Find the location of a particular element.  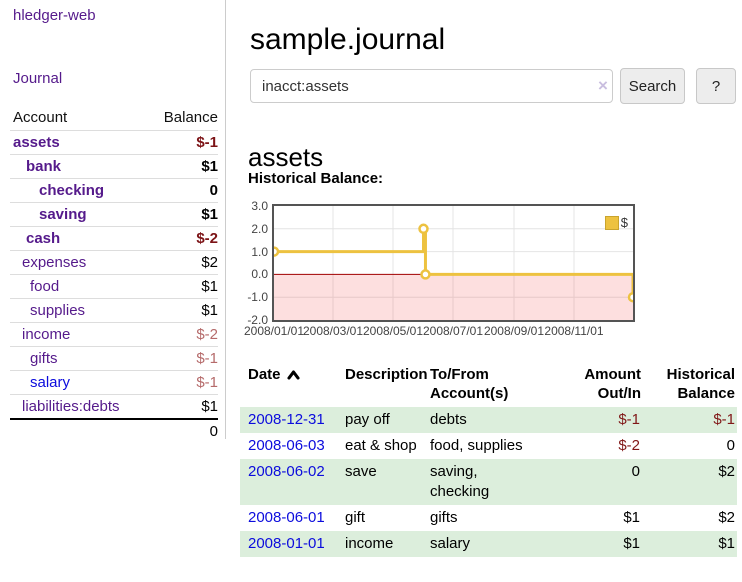

register-date-cell: 2008-06-01 is located at coordinates (290, 518).